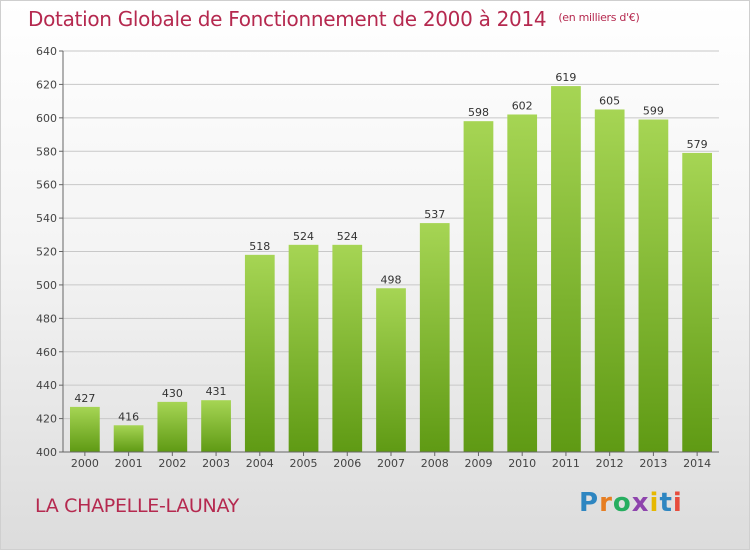  Describe the element at coordinates (697, 302) in the screenshot. I see `bar-2014` at that location.